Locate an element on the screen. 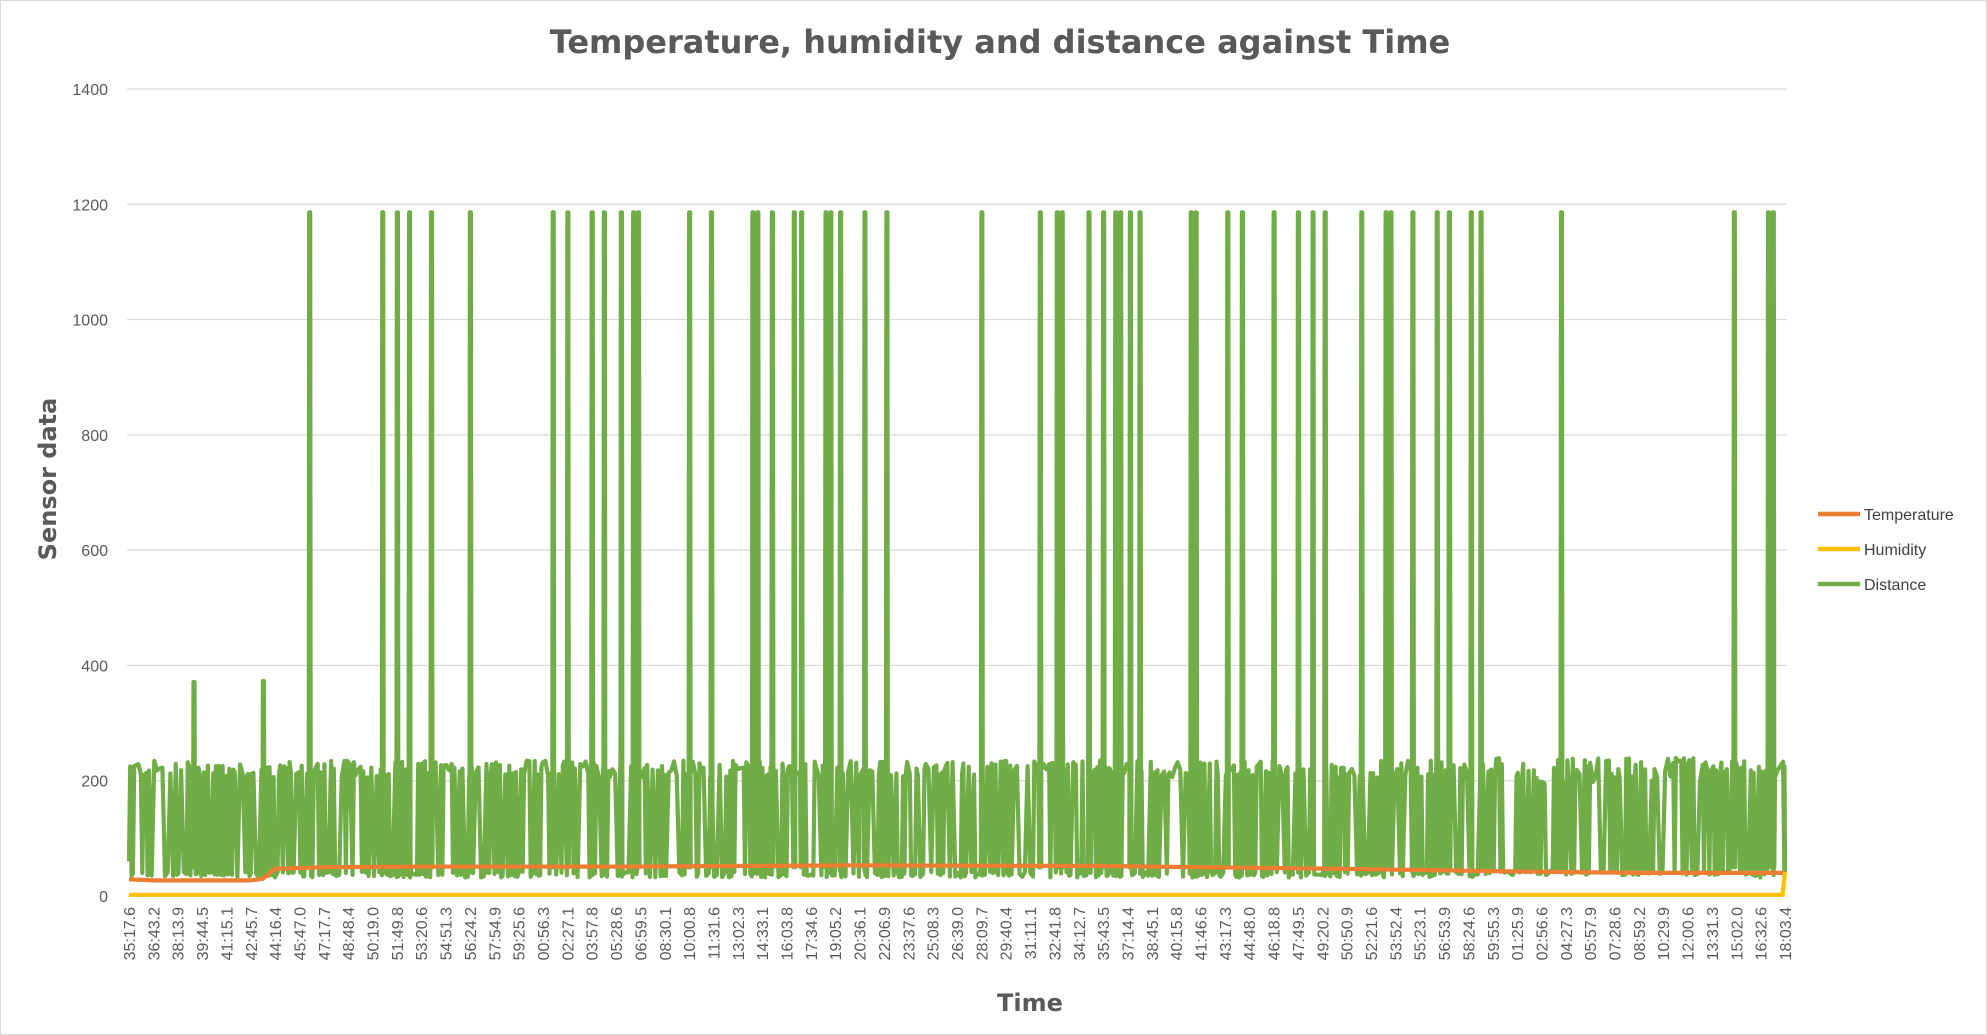 This screenshot has width=1987, height=1035. legend-label-temperature: Temperature is located at coordinates (1909, 515).